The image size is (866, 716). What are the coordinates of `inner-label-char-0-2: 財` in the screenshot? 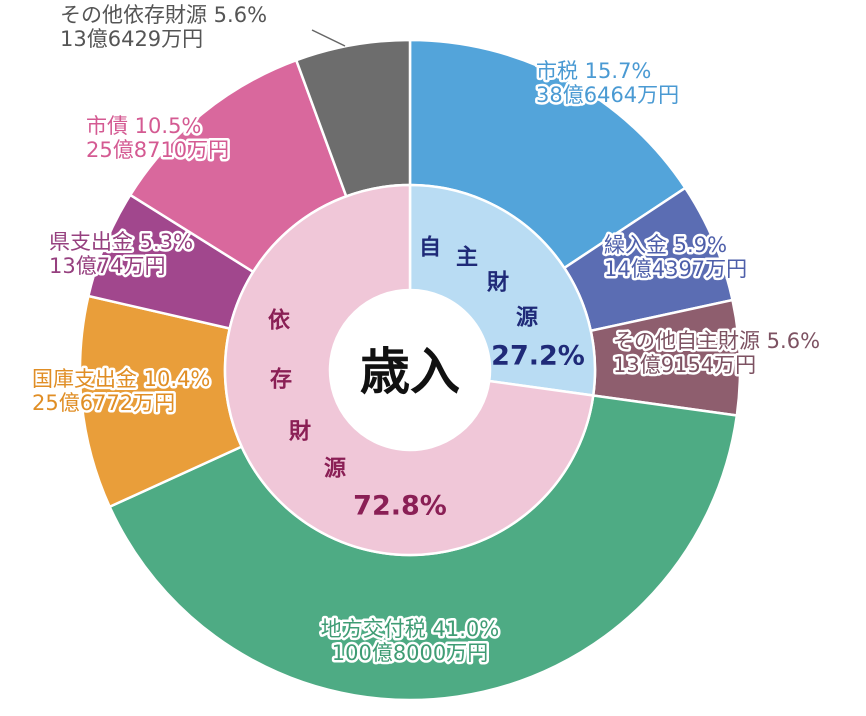 It's located at (498, 283).